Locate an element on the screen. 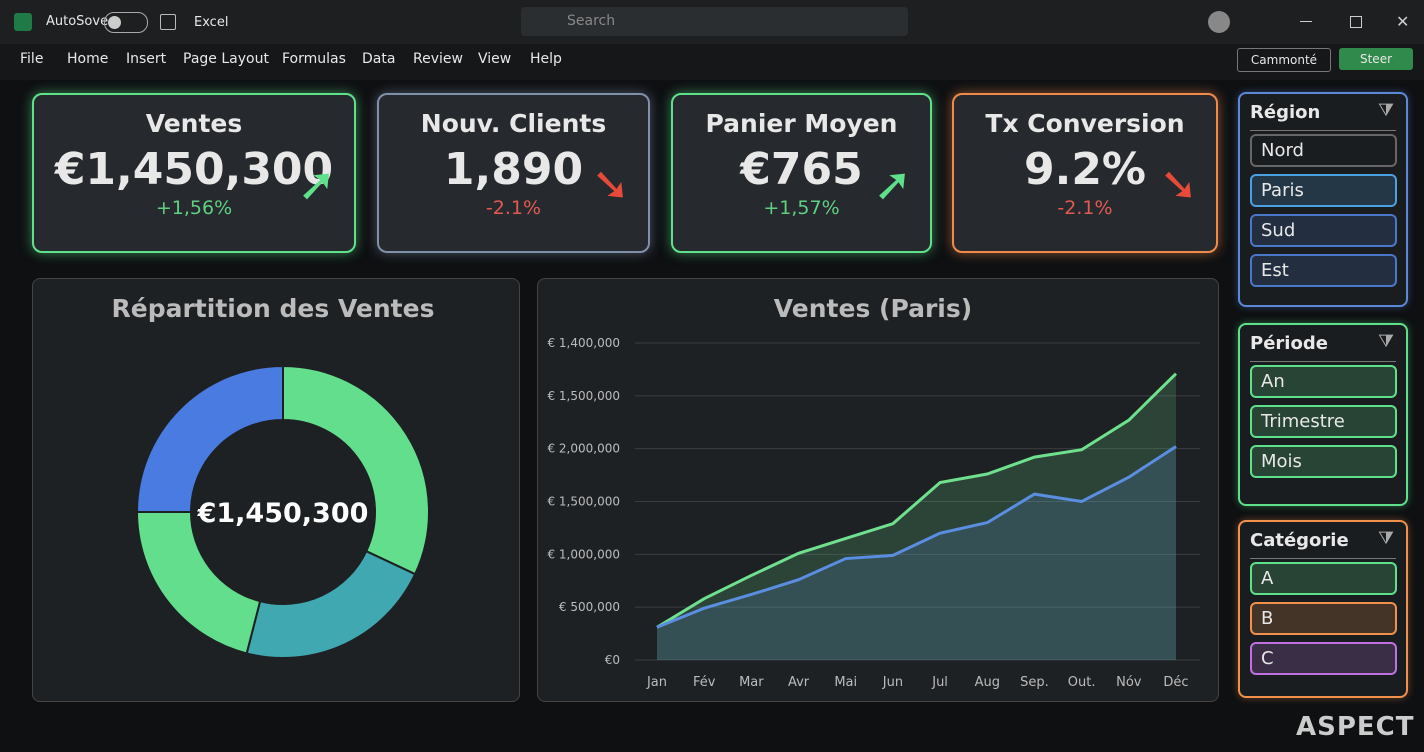 The width and height of the screenshot is (1424, 752). y-tick-label: € 2,000,000 is located at coordinates (583, 449).